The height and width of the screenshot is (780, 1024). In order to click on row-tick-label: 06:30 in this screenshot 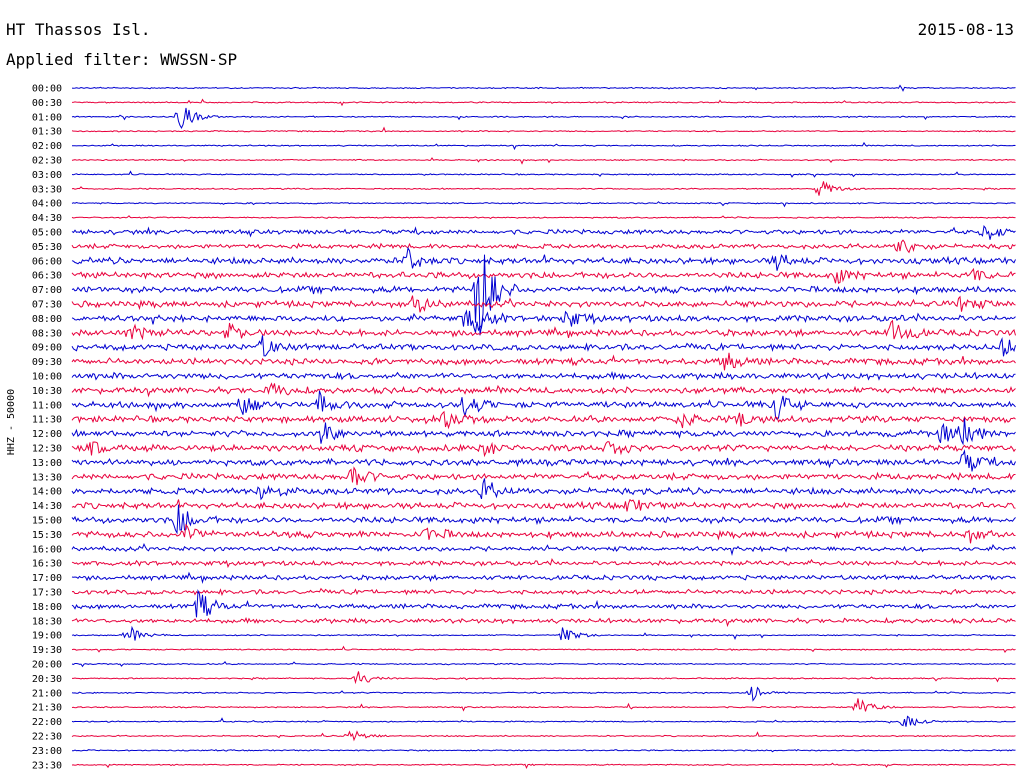, I will do `click(47, 276)`.